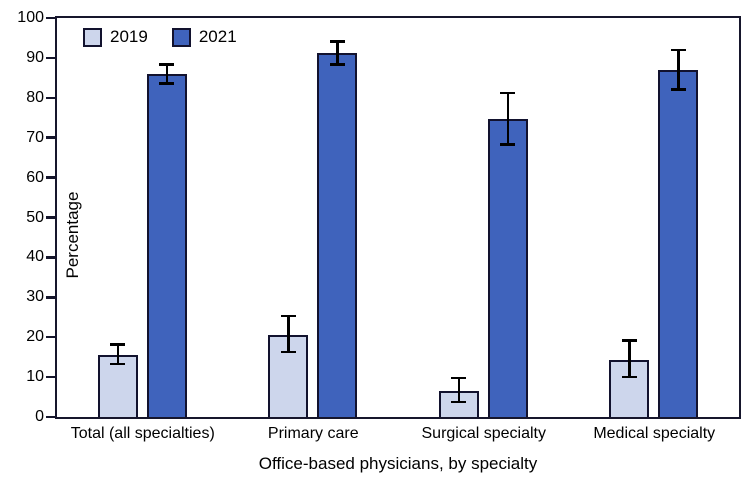 Image resolution: width=750 pixels, height=488 pixels. I want to click on y-tick-label-20: 20, so click(35, 337).